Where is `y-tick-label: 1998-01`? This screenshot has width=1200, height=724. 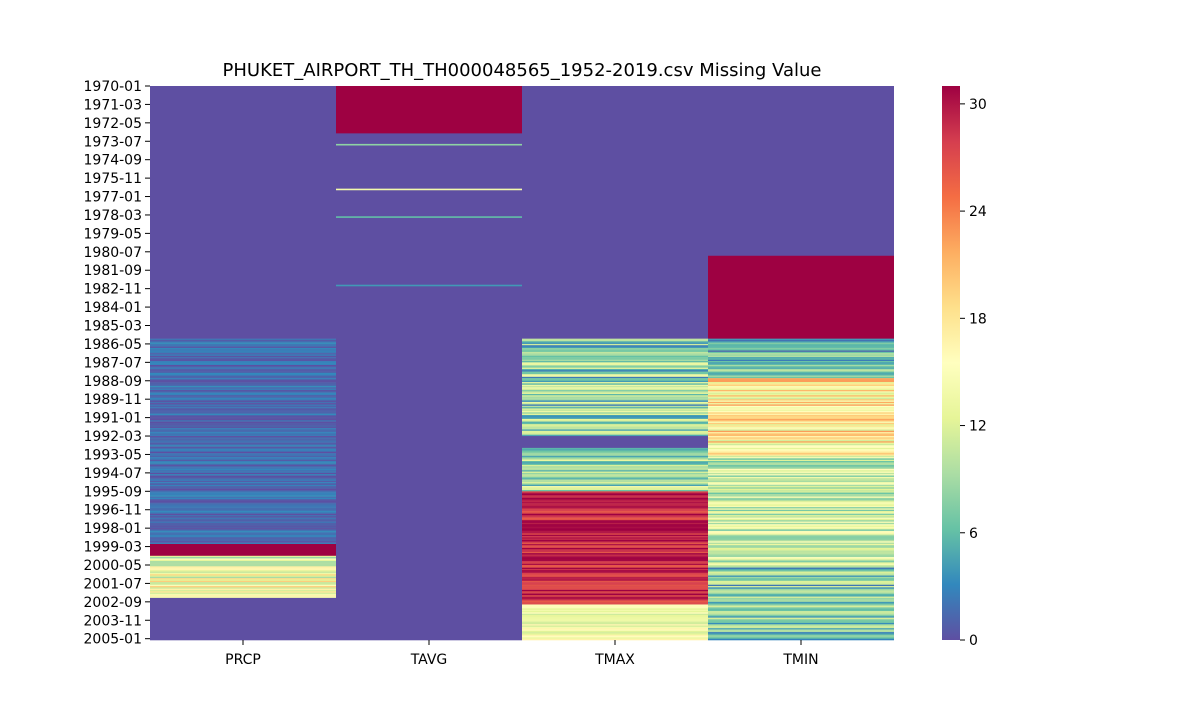
y-tick-label: 1998-01 is located at coordinates (113, 529).